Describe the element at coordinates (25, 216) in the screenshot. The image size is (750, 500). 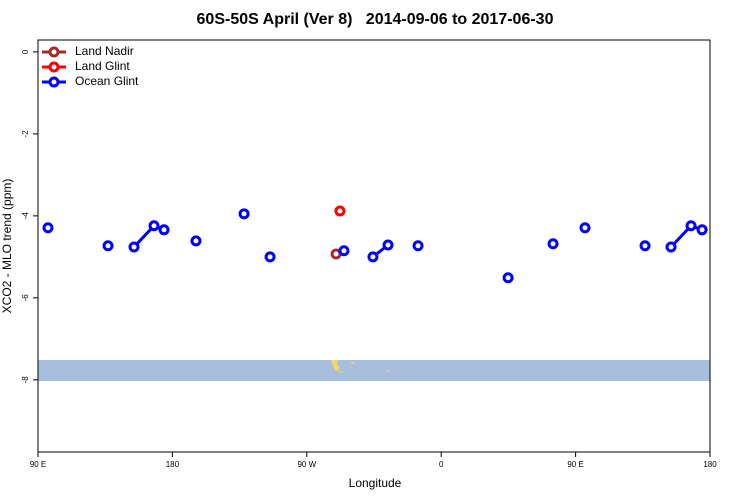
I see `y-tick-label: -4` at that location.